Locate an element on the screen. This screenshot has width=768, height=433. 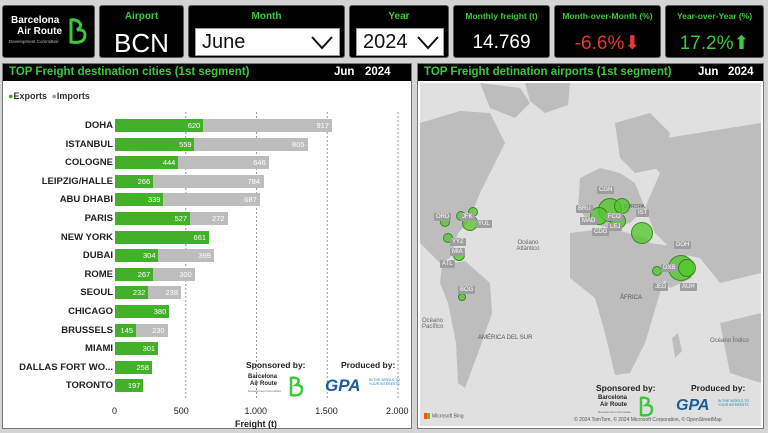
marker-bog: BOG is located at coordinates (467, 290).